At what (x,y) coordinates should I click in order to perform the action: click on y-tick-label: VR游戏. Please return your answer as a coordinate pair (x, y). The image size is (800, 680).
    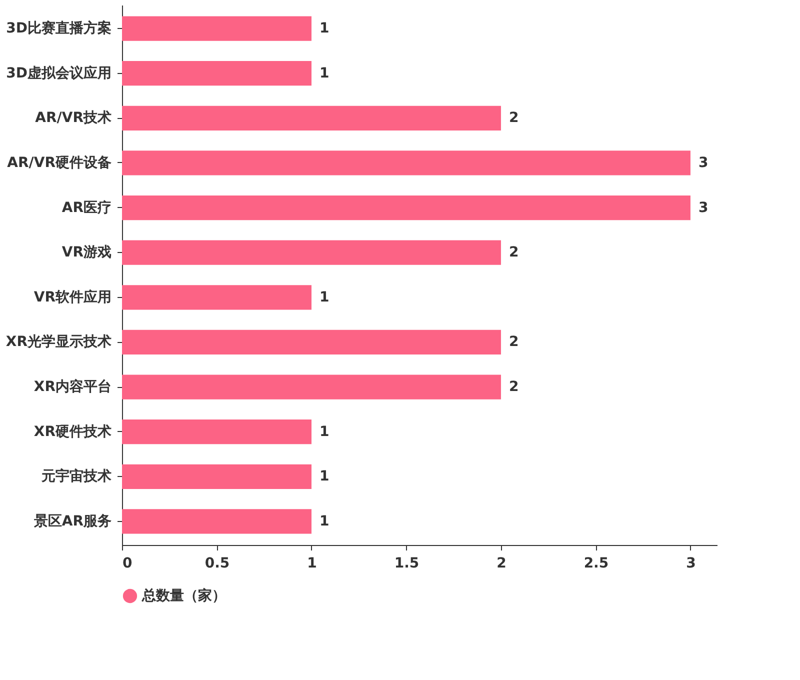
    Looking at the image, I should click on (87, 252).